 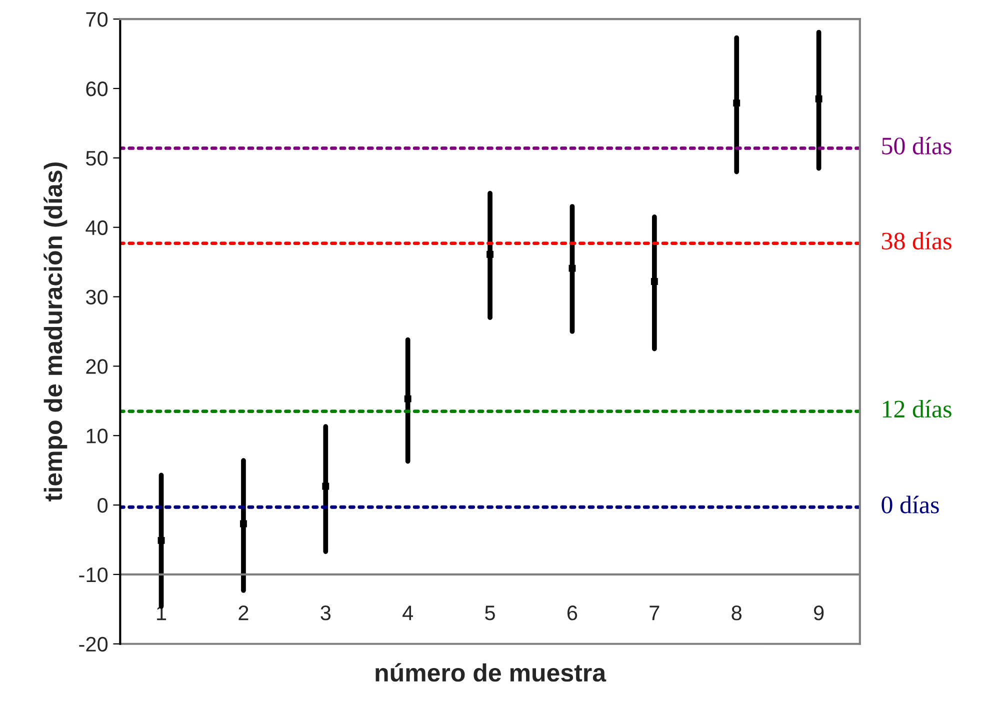 I want to click on y-tick-label: 10, so click(x=97, y=436).